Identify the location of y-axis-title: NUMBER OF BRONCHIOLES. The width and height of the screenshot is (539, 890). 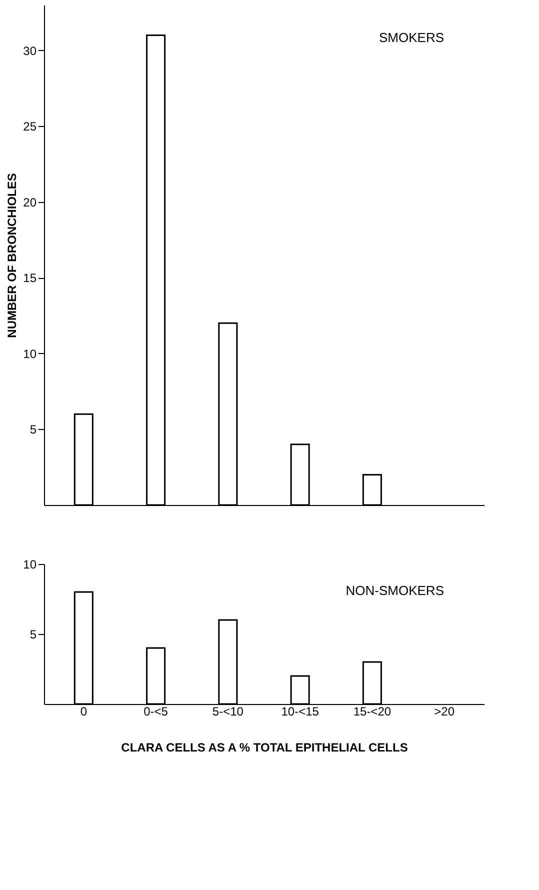
(12, 255).